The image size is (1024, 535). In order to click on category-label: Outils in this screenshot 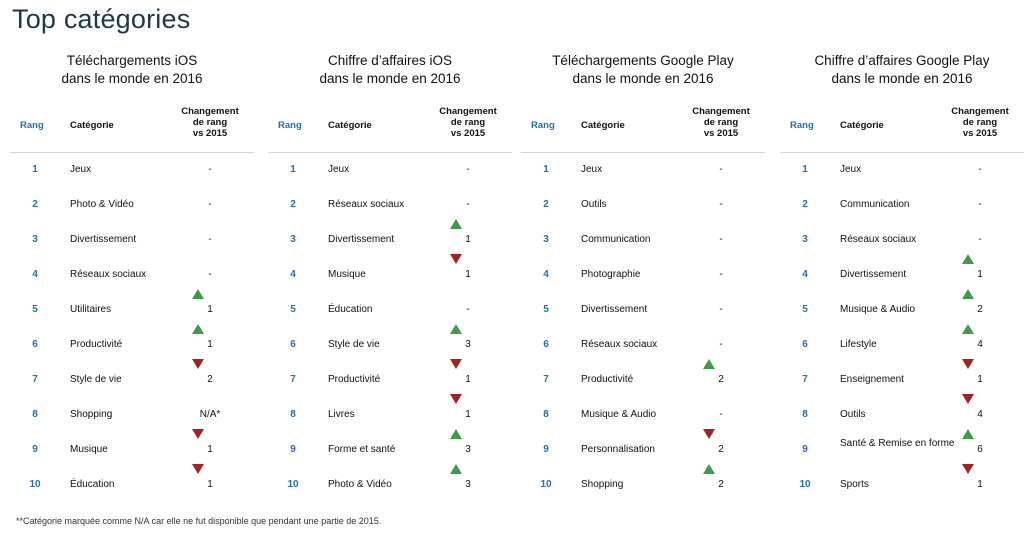, I will do `click(853, 414)`.